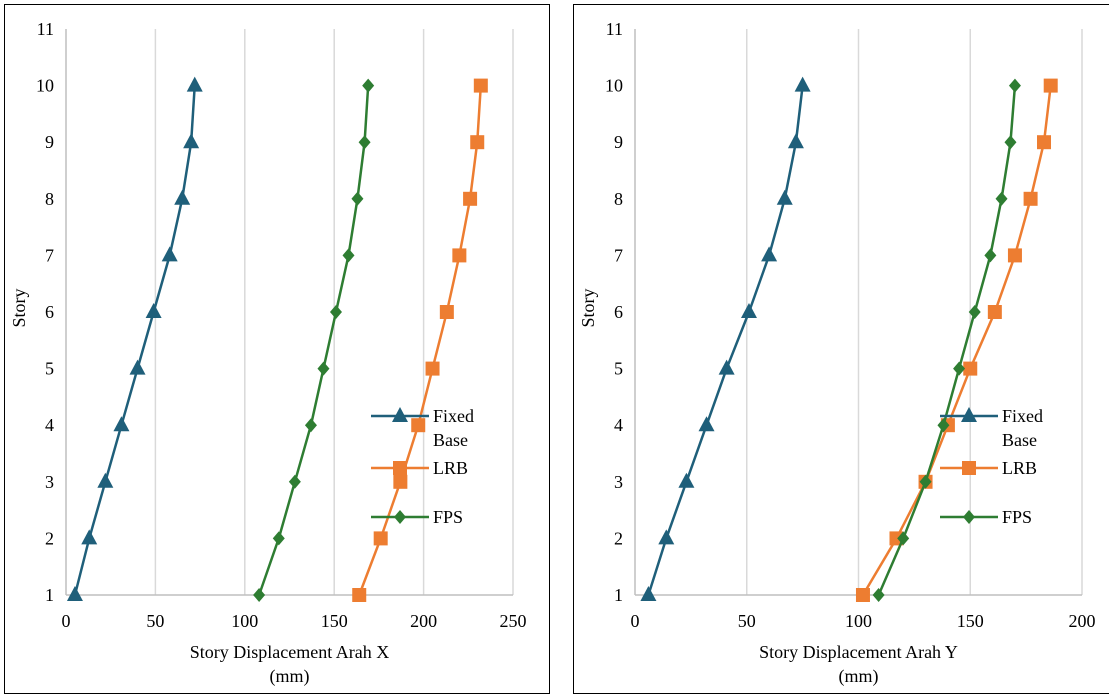 The width and height of the screenshot is (1109, 694). I want to click on series-fps, so click(946, 340).